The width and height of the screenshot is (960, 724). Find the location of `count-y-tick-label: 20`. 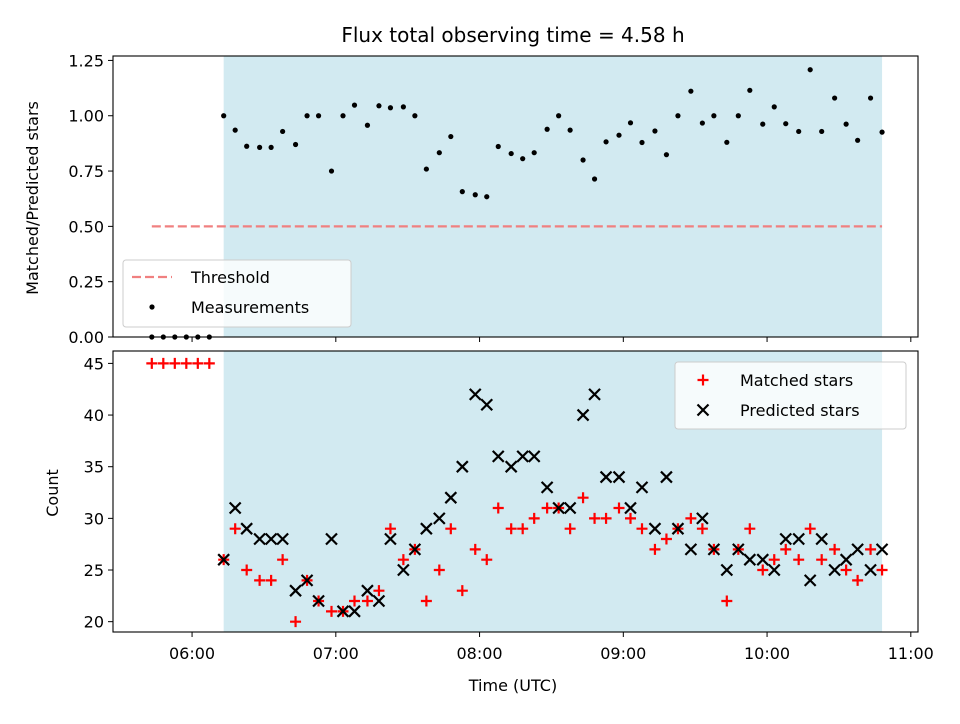

count-y-tick-label: 20 is located at coordinates (94, 622).